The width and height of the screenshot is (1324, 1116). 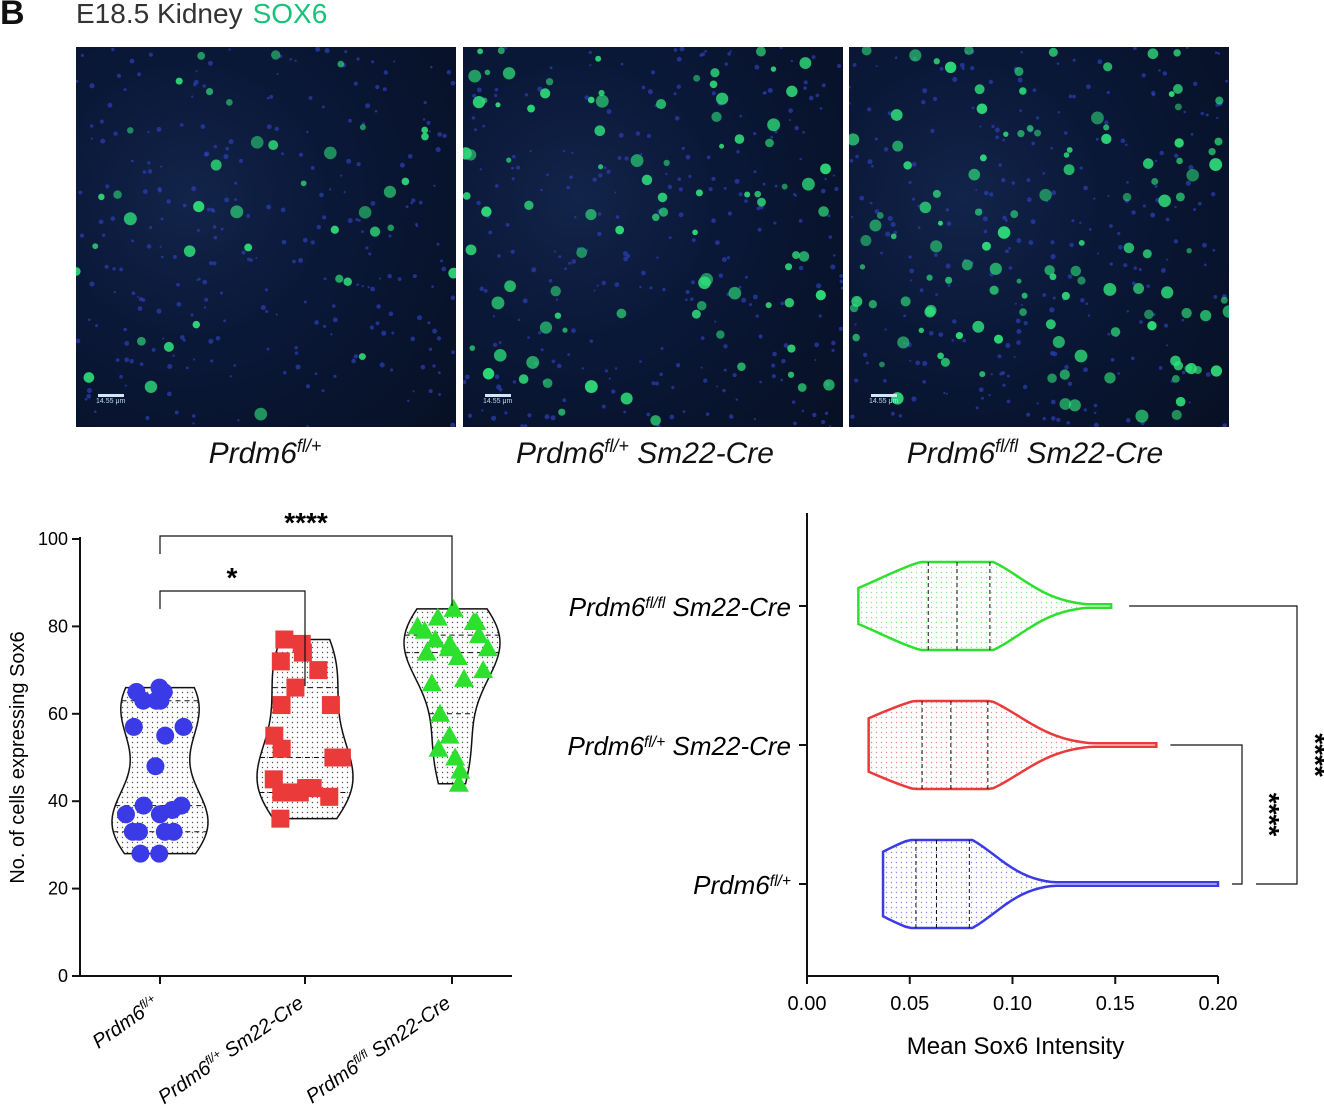 I want to click on x-tick-label: Prdm6fl/fl Sm22-Cre, so click(x=378, y=1049).